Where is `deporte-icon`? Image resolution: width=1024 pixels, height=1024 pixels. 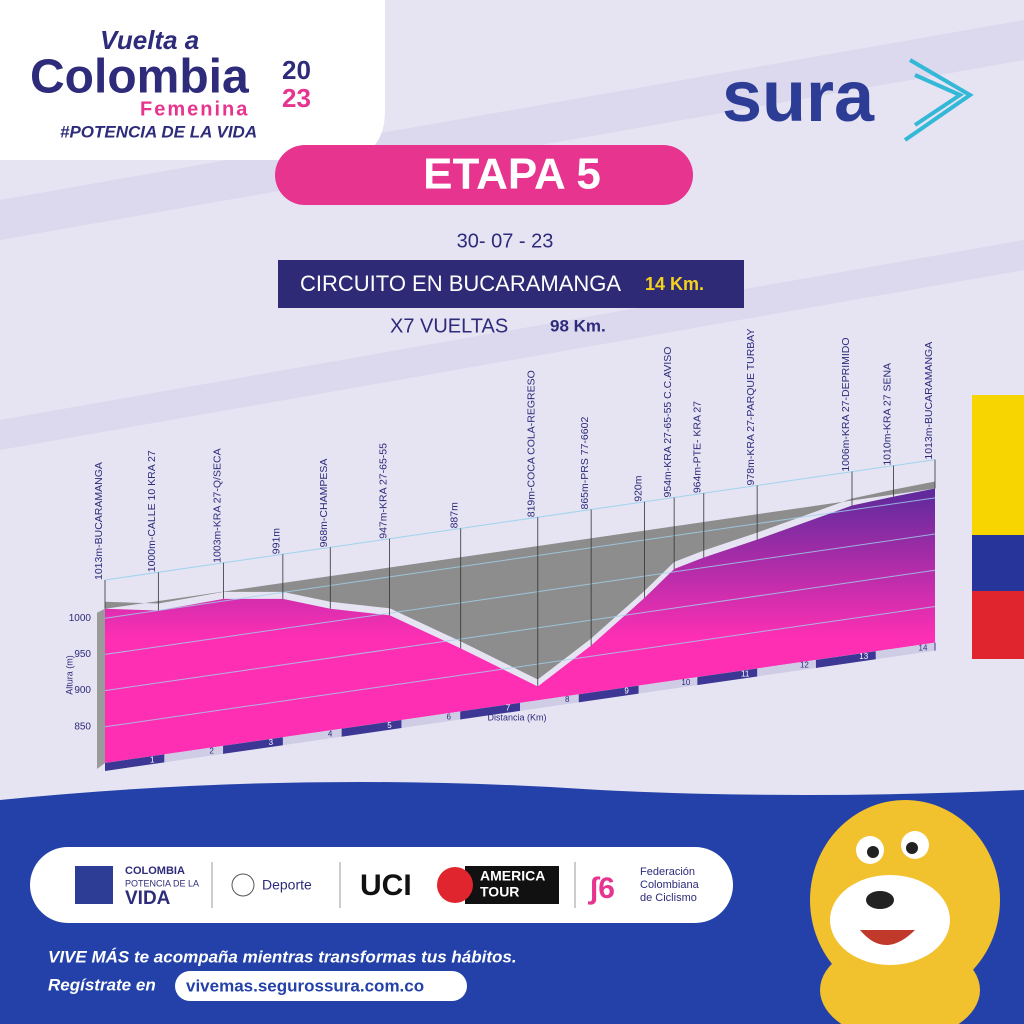 deporte-icon is located at coordinates (243, 885).